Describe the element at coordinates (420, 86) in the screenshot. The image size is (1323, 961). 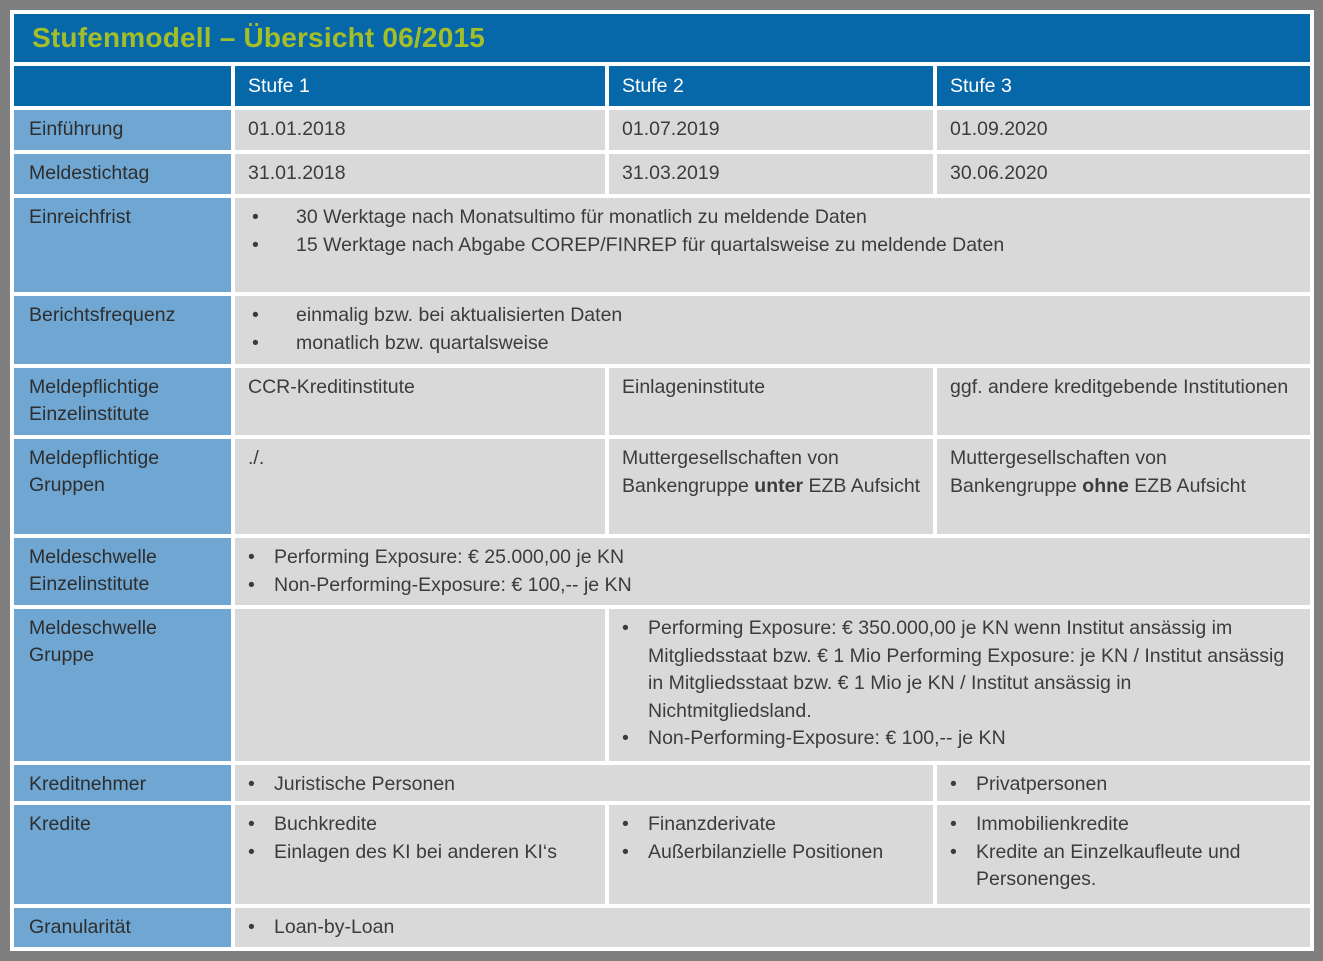
I see `header-stufe1: Stufe 1` at that location.